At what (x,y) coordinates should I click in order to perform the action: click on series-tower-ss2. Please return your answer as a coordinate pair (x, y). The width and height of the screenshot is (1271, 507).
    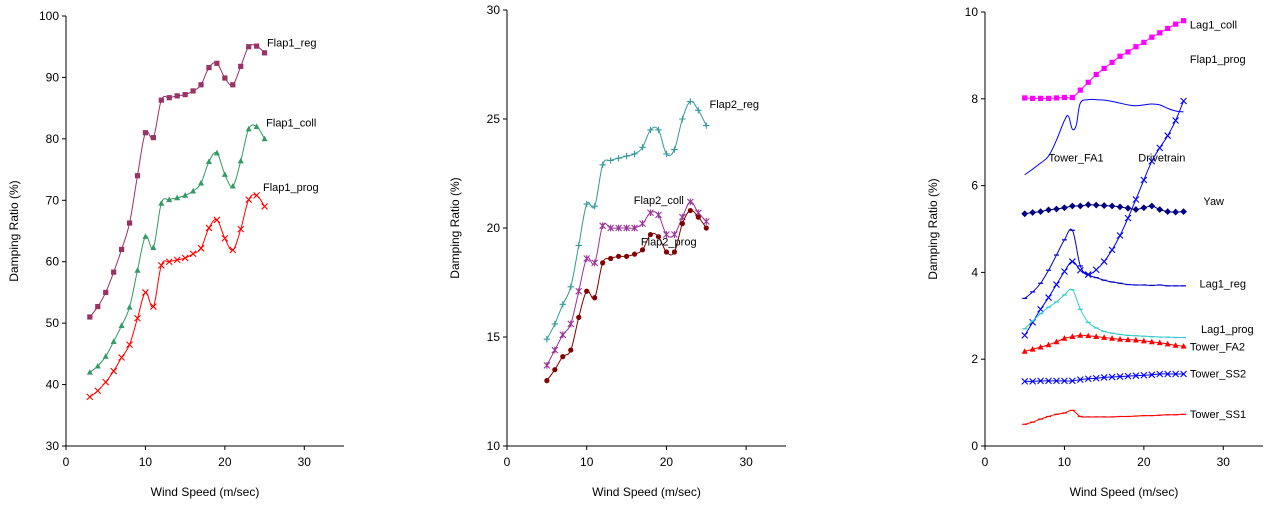
    Looking at the image, I should click on (1104, 377).